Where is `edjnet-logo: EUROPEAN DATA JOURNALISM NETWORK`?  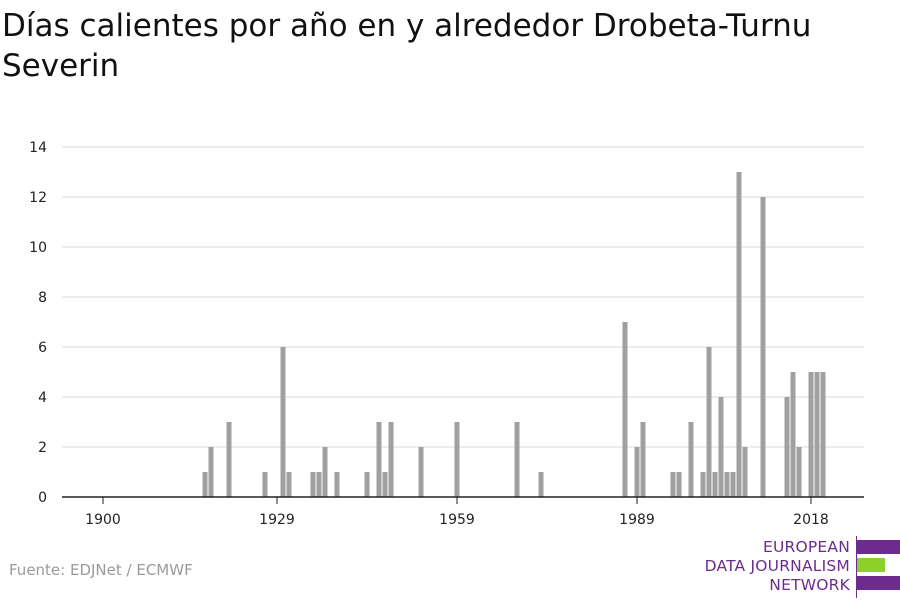
edjnet-logo: EUROPEAN DATA JOURNALISM NETWORK is located at coordinates (800, 567).